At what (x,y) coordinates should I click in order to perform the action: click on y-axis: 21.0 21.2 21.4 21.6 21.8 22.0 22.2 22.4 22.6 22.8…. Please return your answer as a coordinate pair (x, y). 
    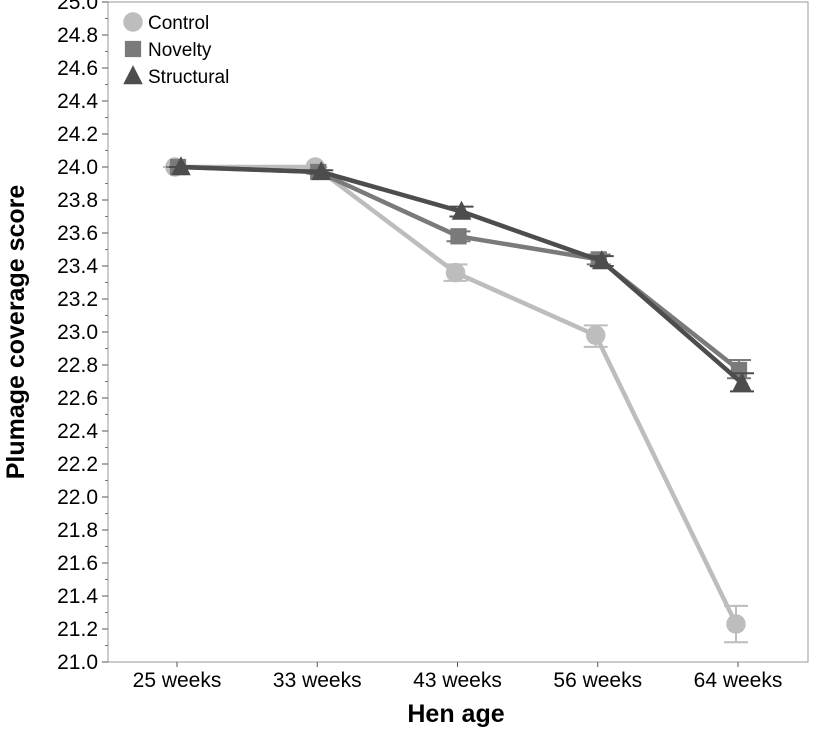
    Looking at the image, I should click on (82, 337).